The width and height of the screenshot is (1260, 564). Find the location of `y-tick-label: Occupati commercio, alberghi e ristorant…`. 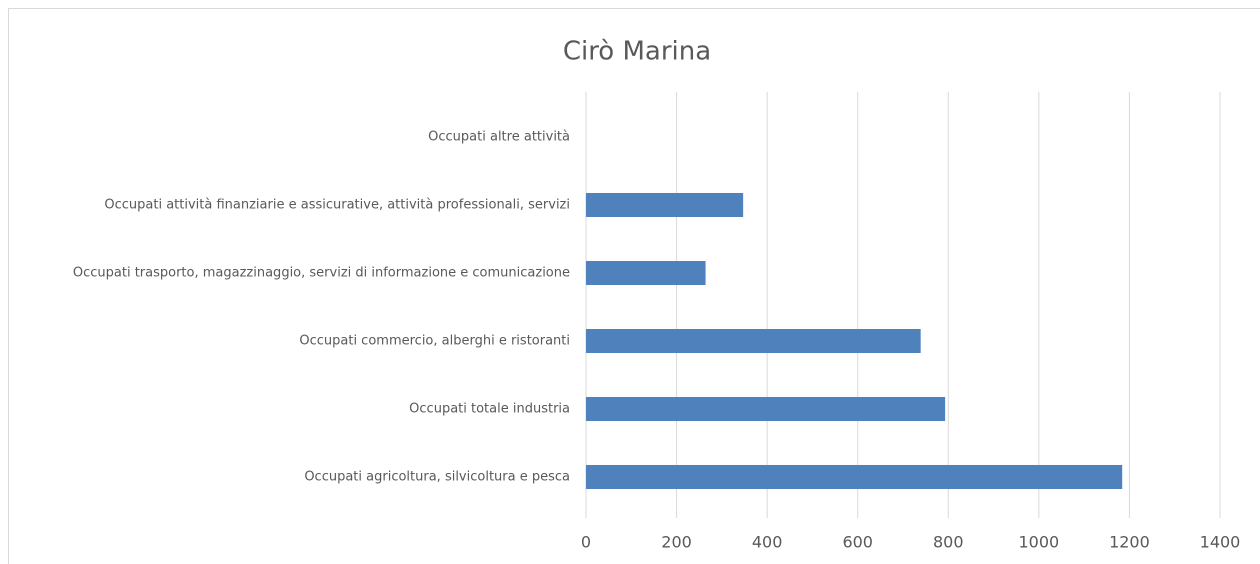

y-tick-label: Occupati commercio, alberghi e ristorant… is located at coordinates (434, 341).